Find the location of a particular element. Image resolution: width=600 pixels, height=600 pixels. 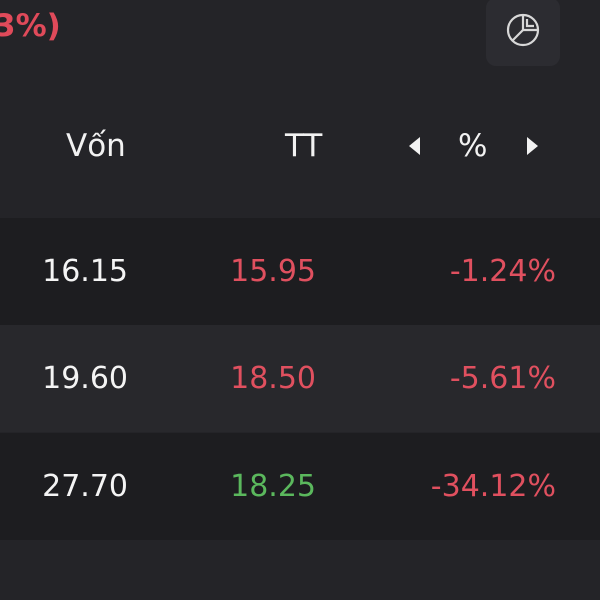

chart-toggle-button is located at coordinates (523, 33).